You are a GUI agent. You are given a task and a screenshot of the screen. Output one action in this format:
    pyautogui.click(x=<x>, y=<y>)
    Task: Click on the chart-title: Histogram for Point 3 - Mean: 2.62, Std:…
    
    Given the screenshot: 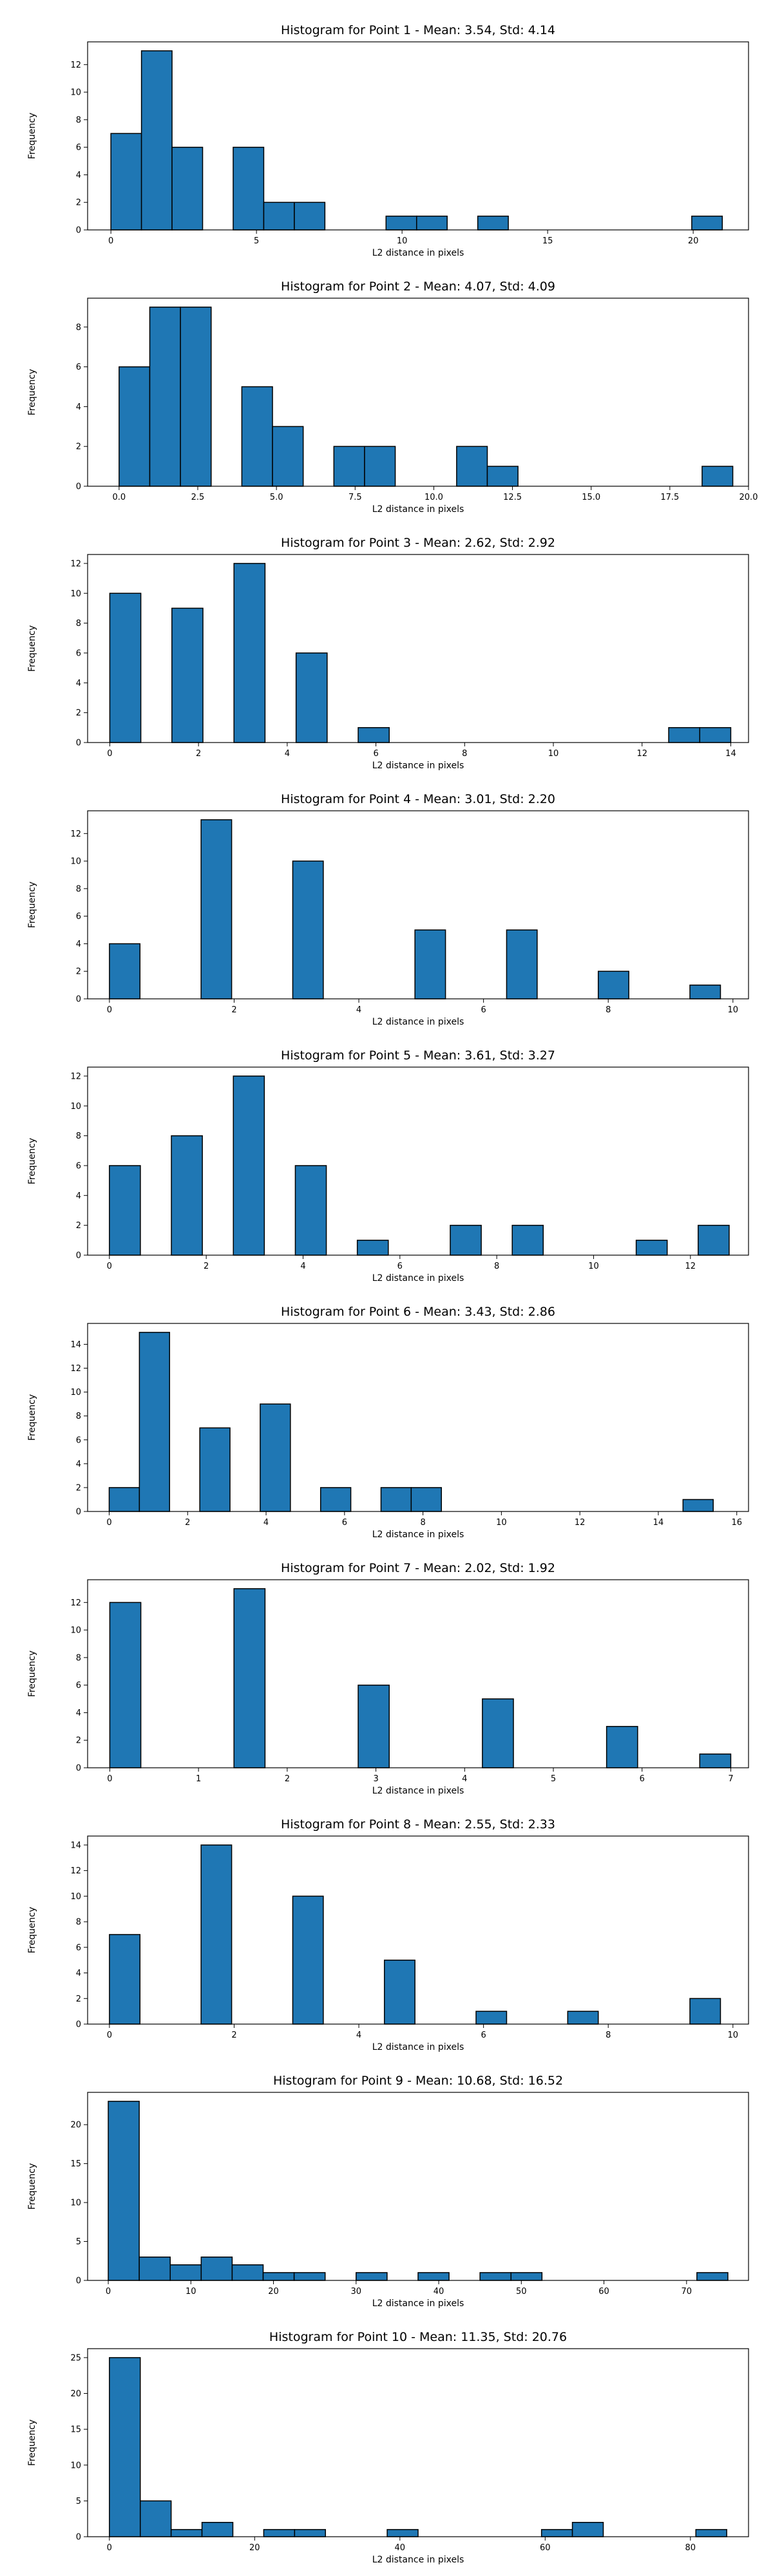 What is the action you would take?
    pyautogui.click(x=418, y=543)
    